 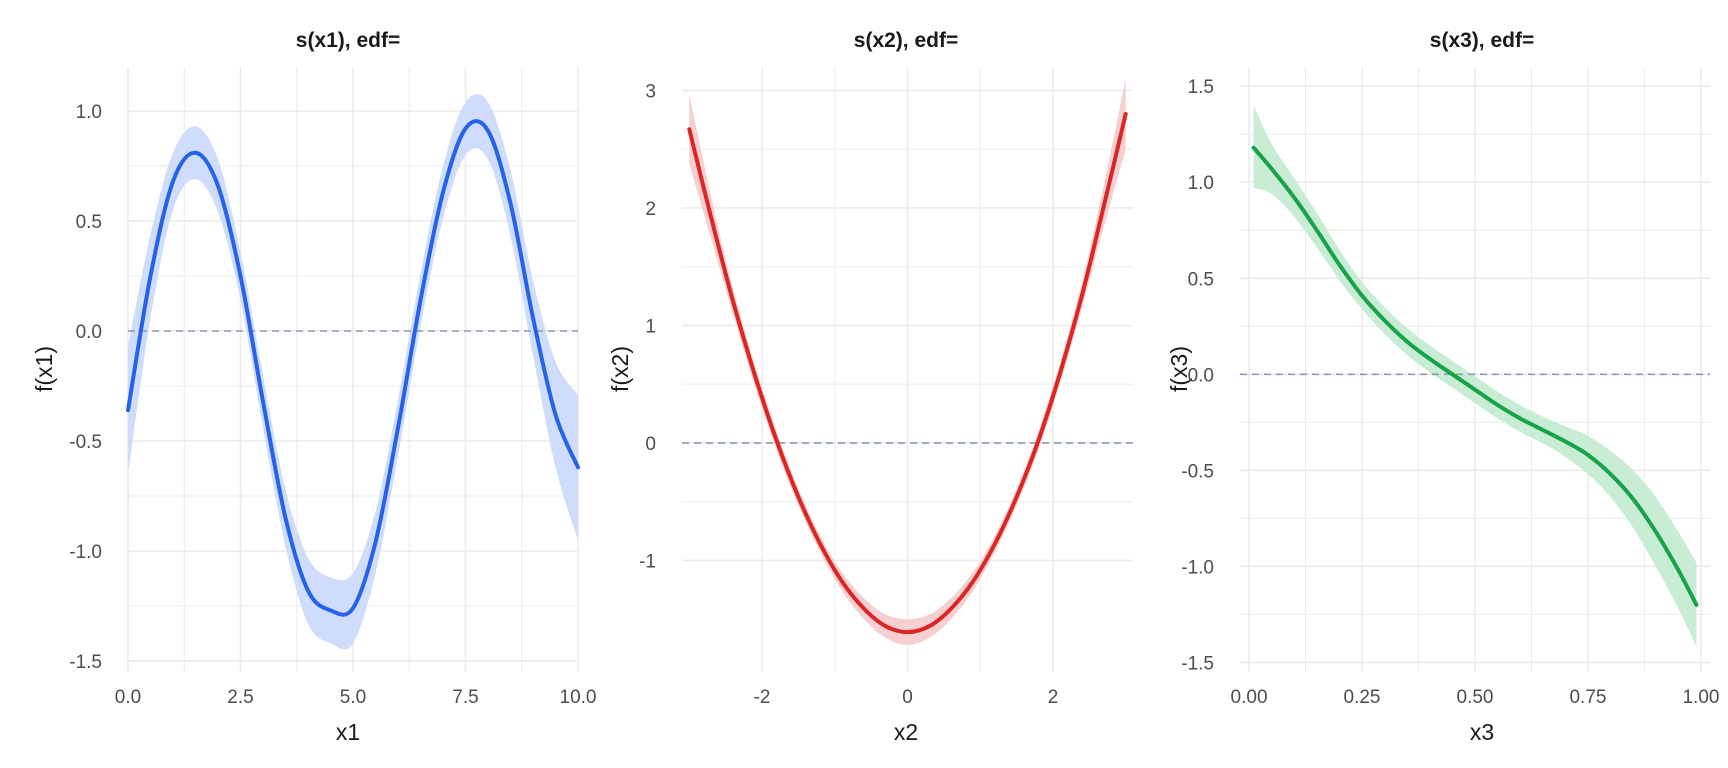 I want to click on panel-title: s(x1), edf=, so click(x=348, y=40).